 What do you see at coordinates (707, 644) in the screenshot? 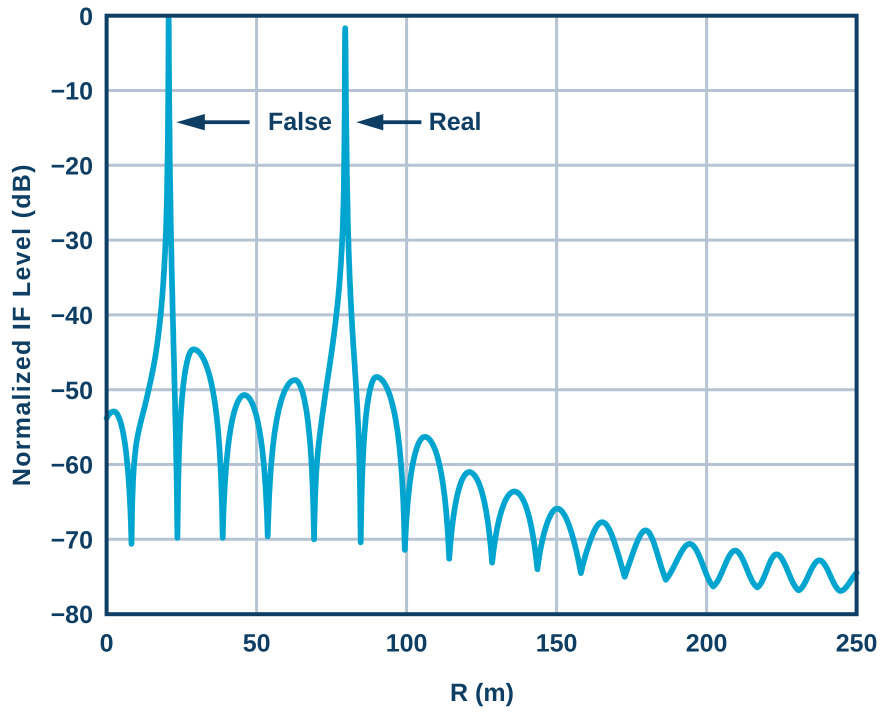
I see `svg-text: 200` at bounding box center [707, 644].